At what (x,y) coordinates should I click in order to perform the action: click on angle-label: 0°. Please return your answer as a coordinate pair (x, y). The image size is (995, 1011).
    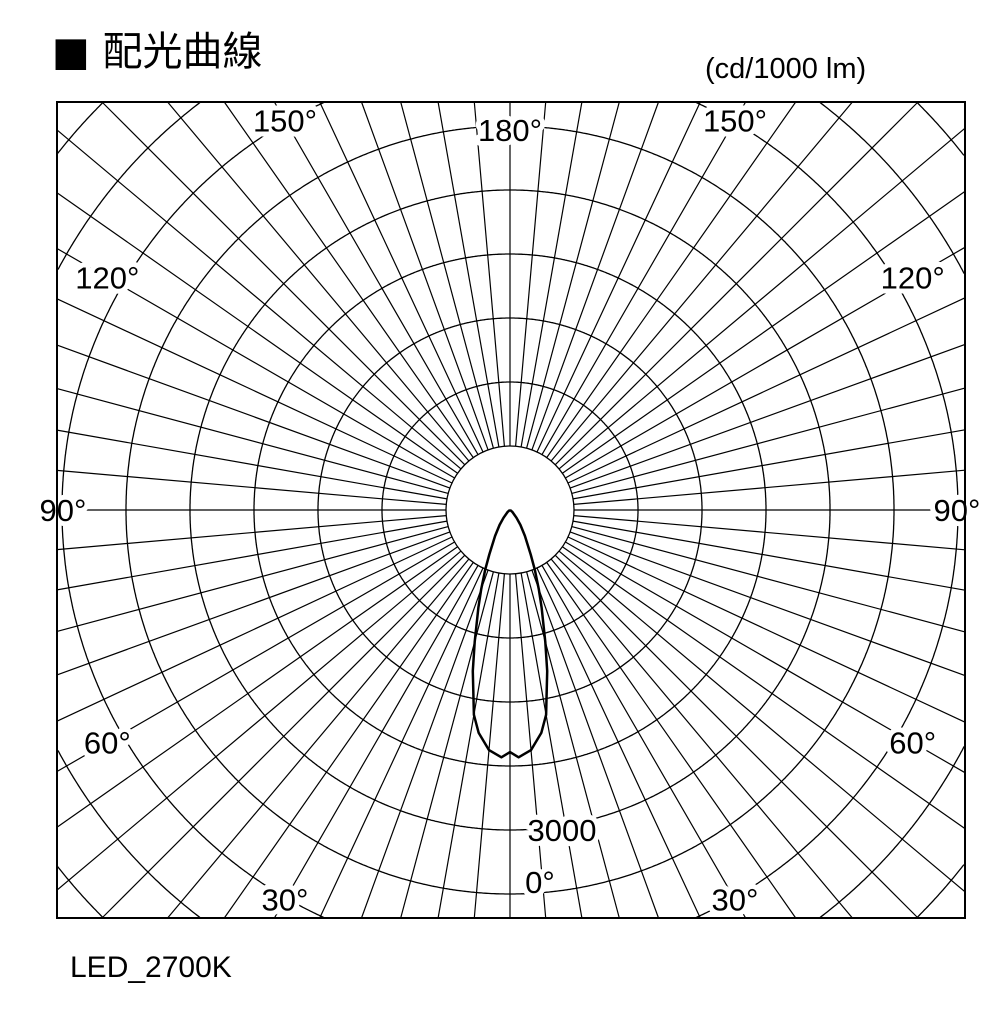
    Looking at the image, I should click on (540, 882).